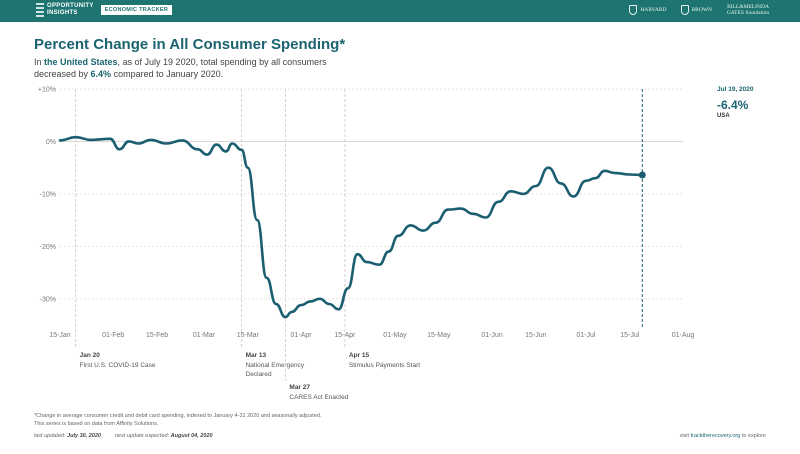 This screenshot has height=454, width=800. What do you see at coordinates (439, 335) in the screenshot?
I see `x-tick-label: 15-May` at bounding box center [439, 335].